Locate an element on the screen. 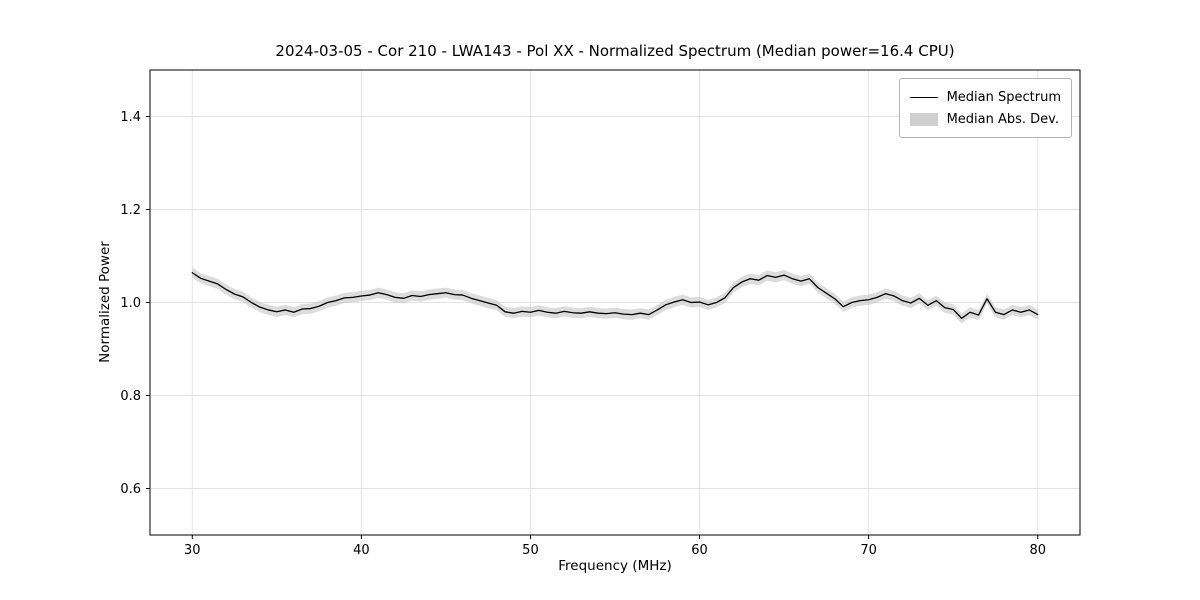 Image resolution: width=1200 pixels, height=600 pixels. legend-line-sample-icon is located at coordinates (923, 97).